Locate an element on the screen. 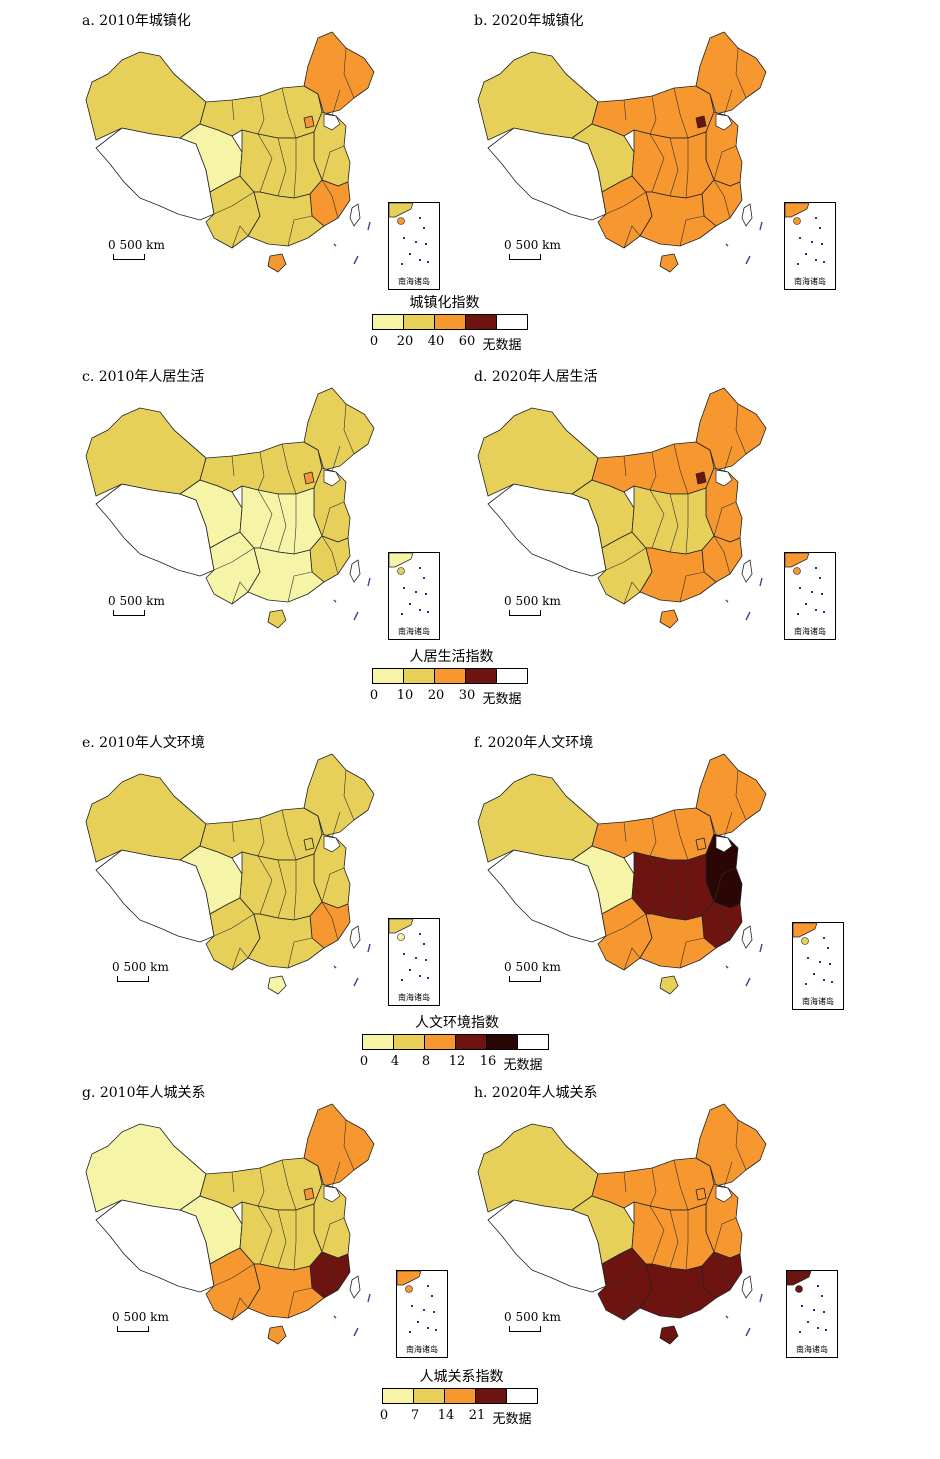  region-hainan is located at coordinates (277, 985).